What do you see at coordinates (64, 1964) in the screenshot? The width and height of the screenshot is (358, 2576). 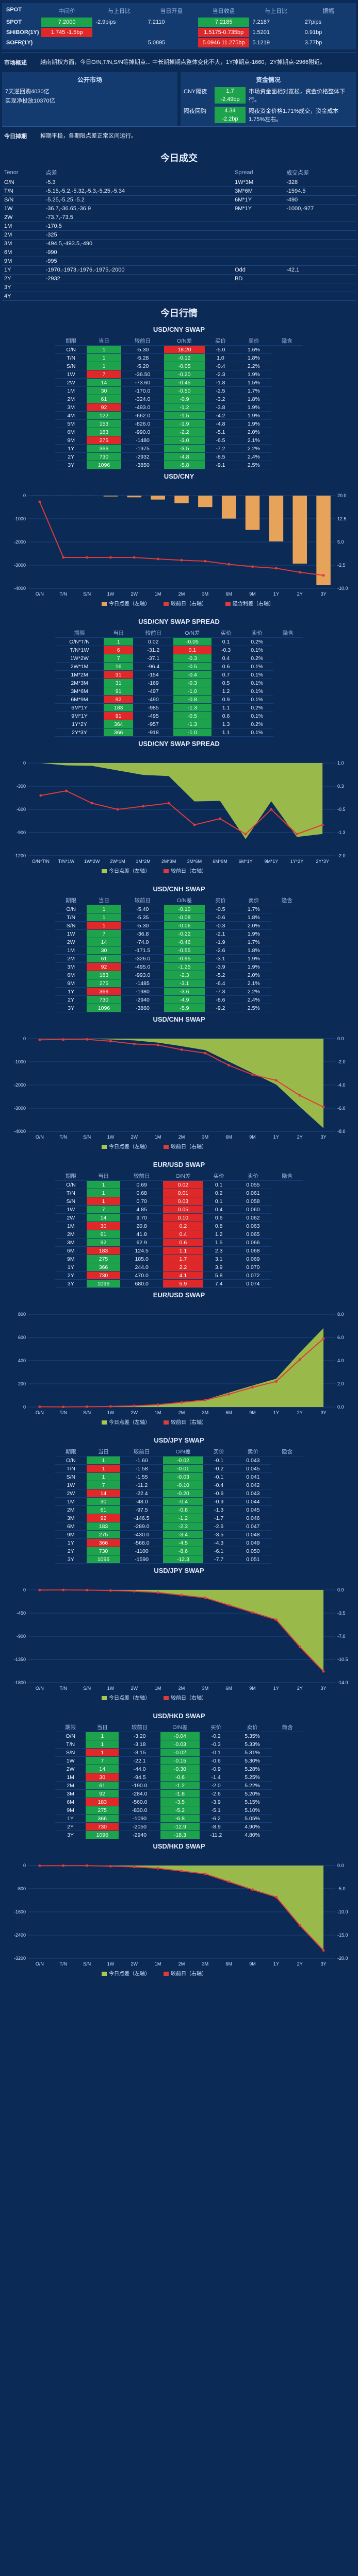 I see `x-tick: T/N` at bounding box center [64, 1964].